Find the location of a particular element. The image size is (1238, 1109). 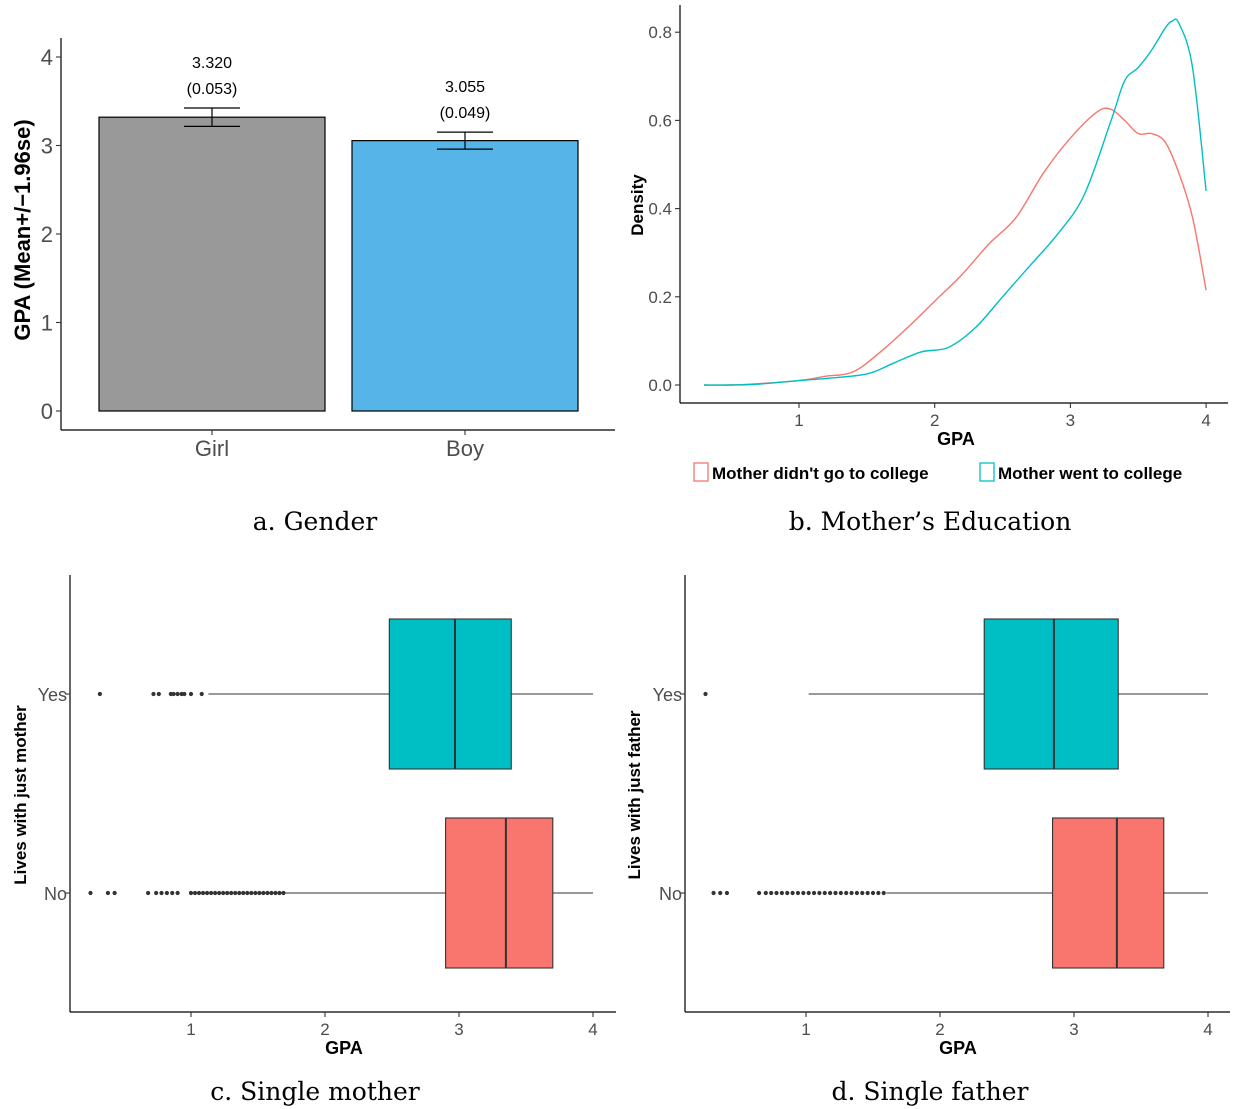

panel-b-xtick-label: 3 is located at coordinates (1070, 420).